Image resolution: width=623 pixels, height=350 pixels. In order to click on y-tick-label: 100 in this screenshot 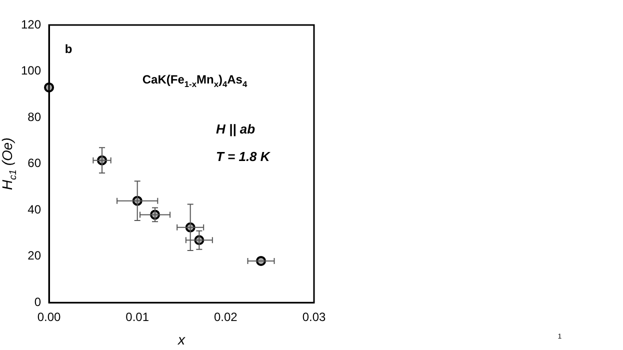, I will do `click(31, 71)`.